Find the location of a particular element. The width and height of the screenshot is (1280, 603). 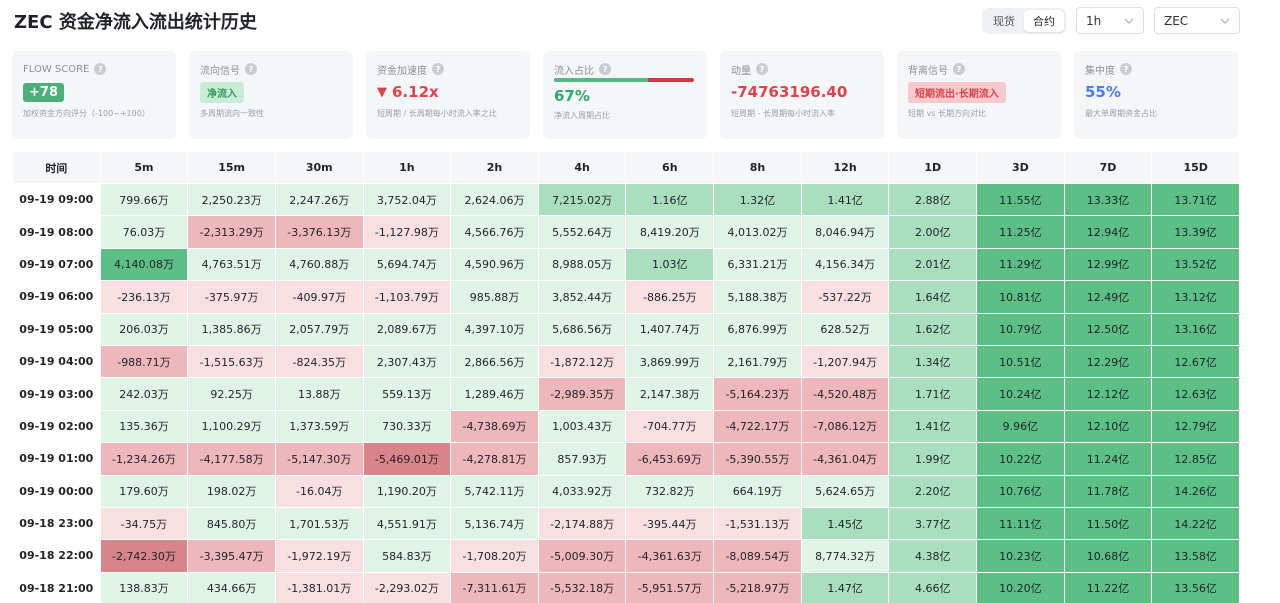

tab-spot: 现货 is located at coordinates (1004, 21).